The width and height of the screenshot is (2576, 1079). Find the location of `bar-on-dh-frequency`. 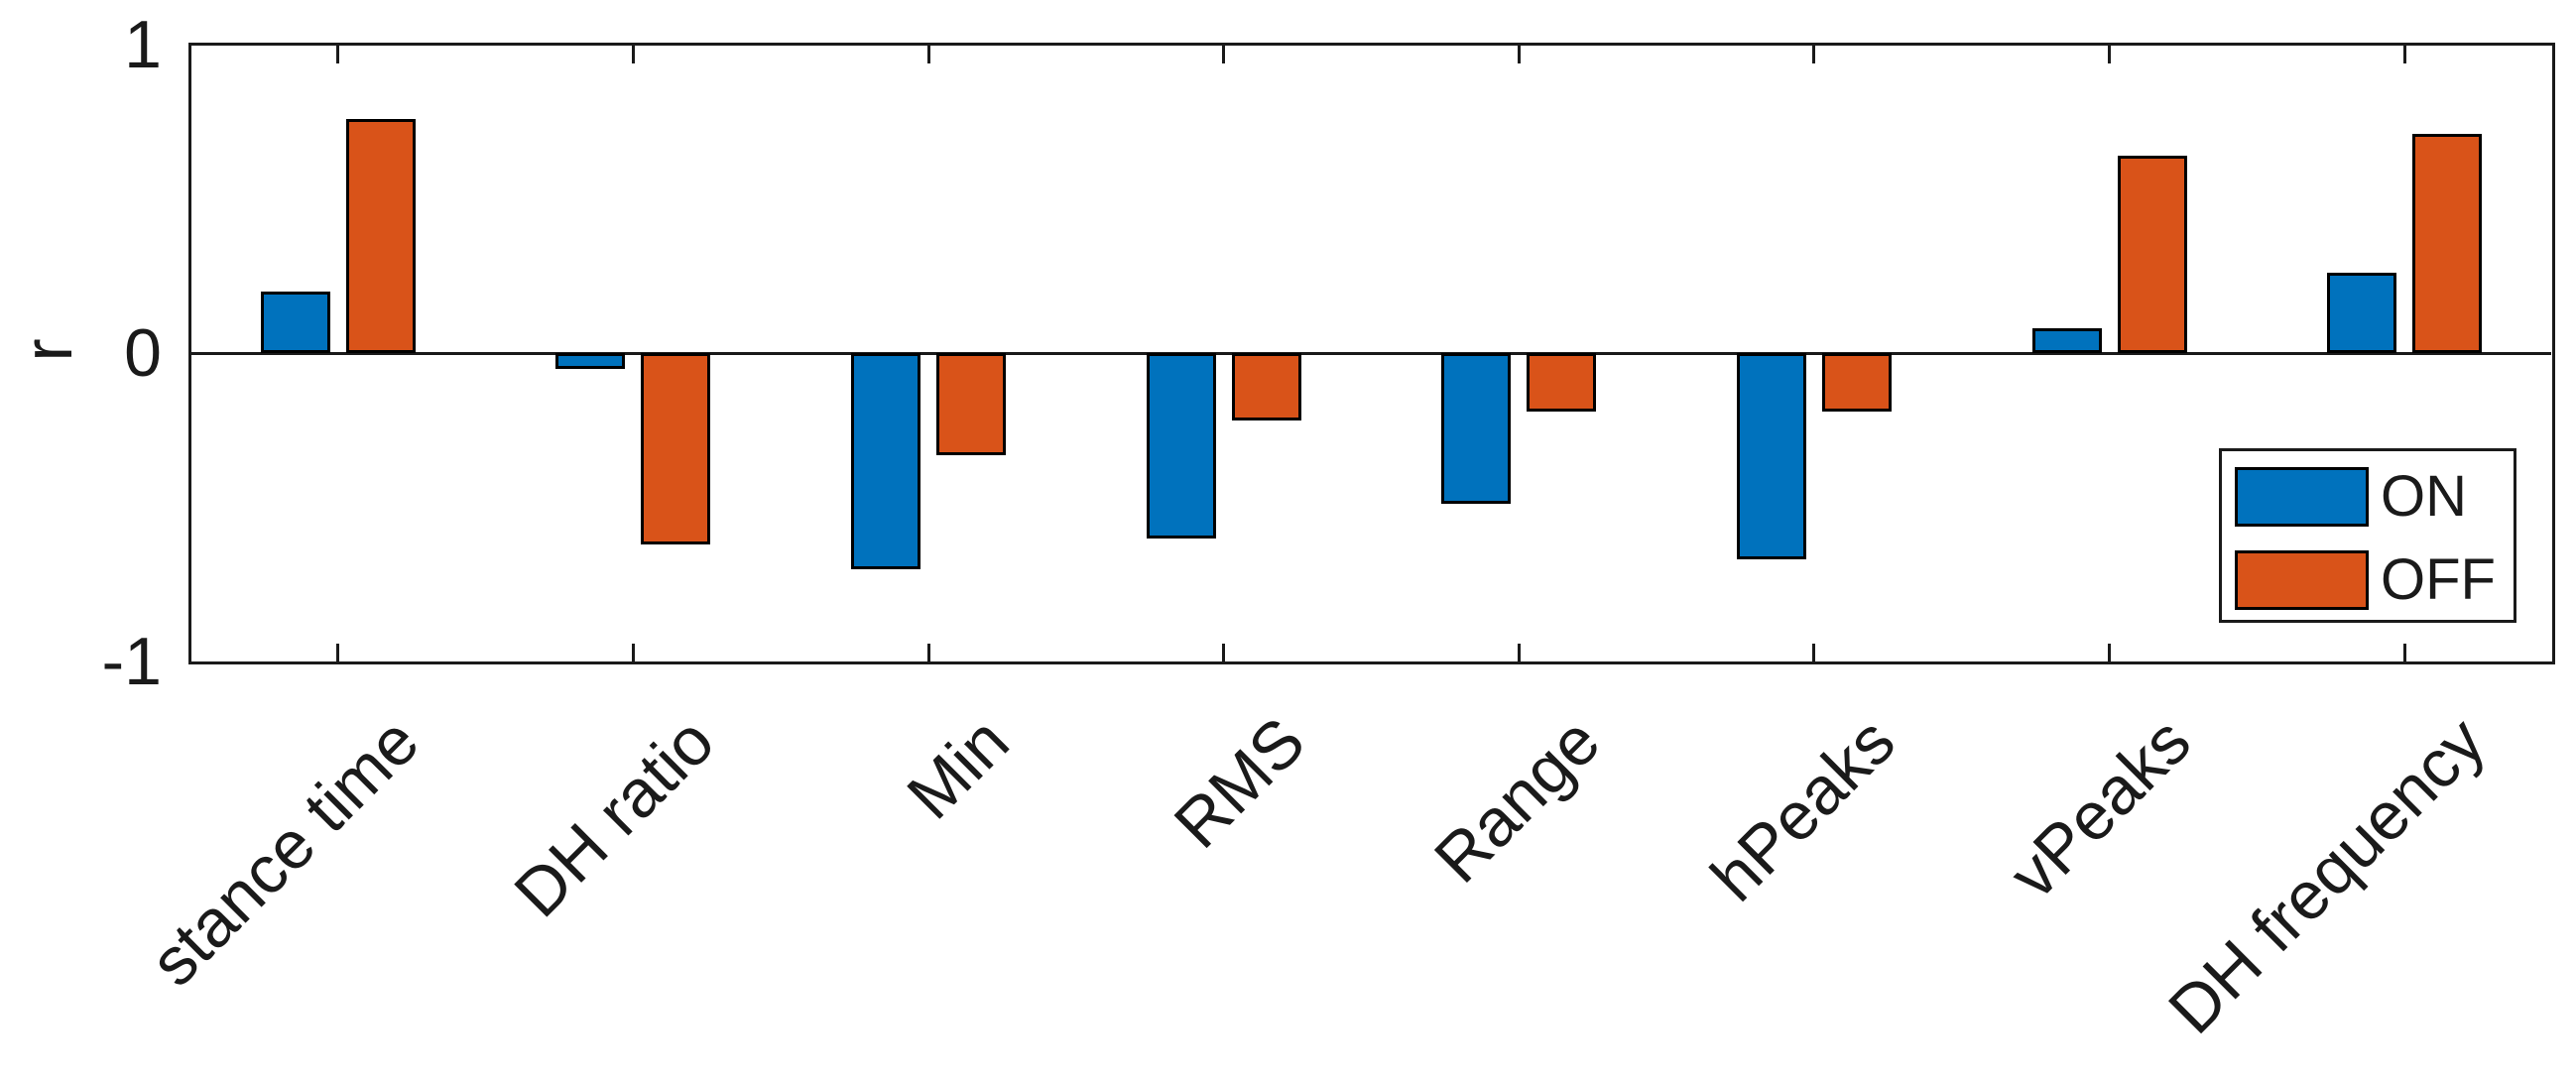

bar-on-dh-frequency is located at coordinates (2362, 313).